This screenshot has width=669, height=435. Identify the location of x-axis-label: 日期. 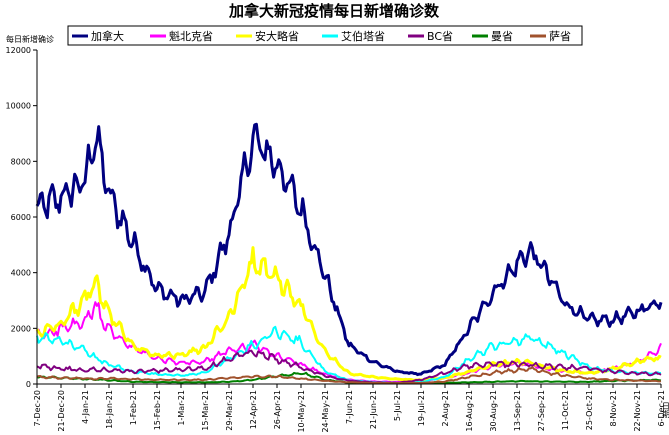
(665, 410).